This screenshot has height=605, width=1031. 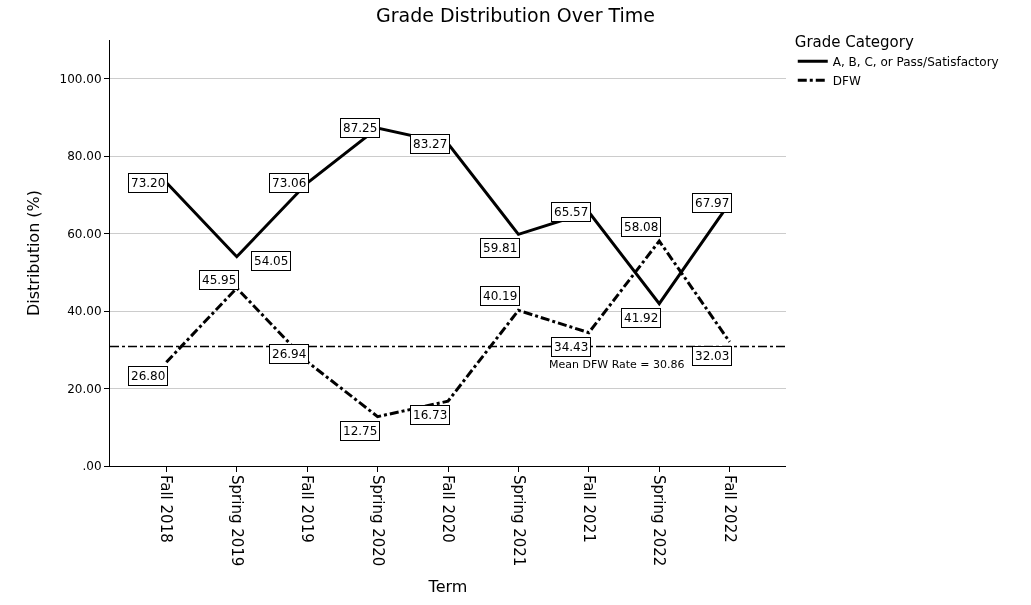 What do you see at coordinates (571, 347) in the screenshot?
I see `data-label: 34.43` at bounding box center [571, 347].